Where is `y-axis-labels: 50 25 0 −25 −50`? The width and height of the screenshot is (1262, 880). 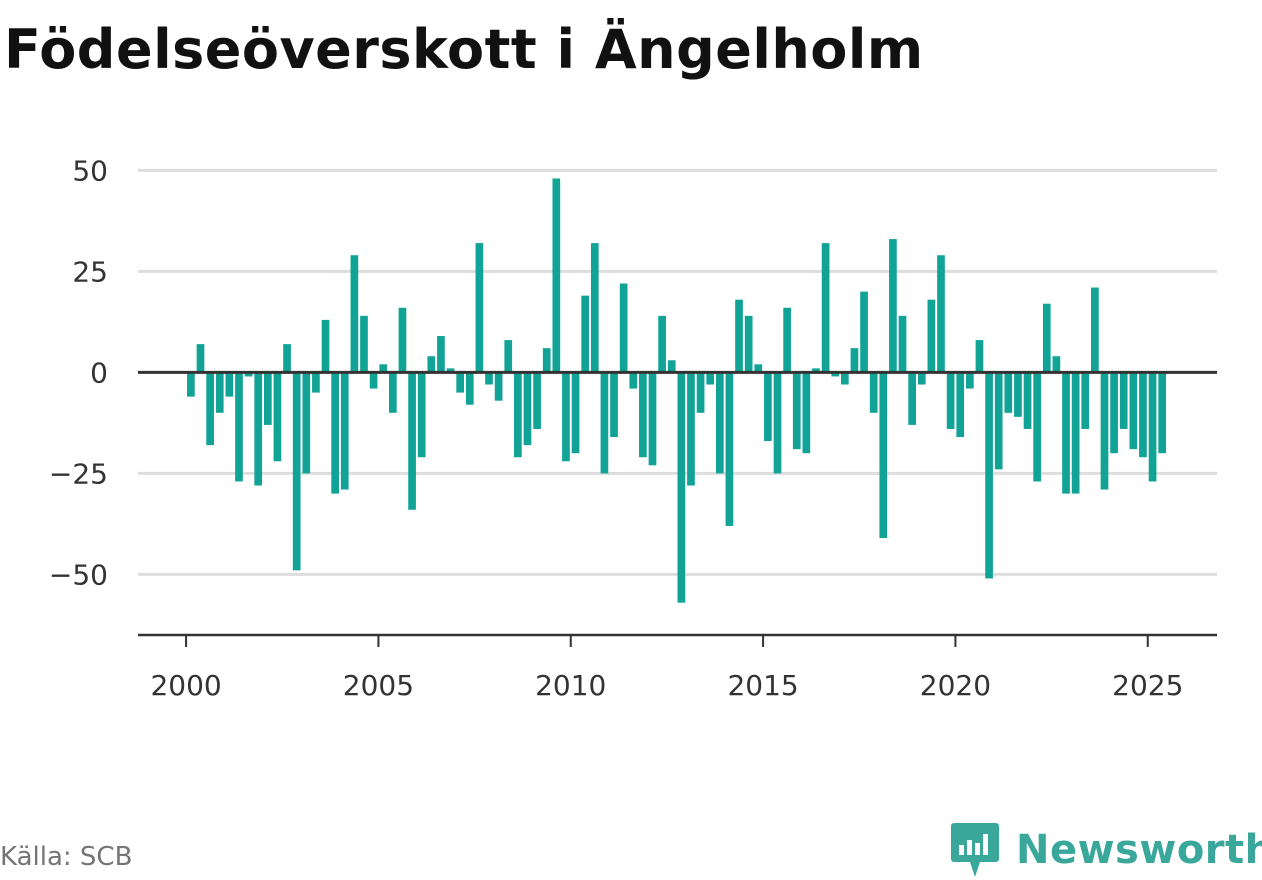 y-axis-labels: 50 25 0 −25 −50 is located at coordinates (78, 372).